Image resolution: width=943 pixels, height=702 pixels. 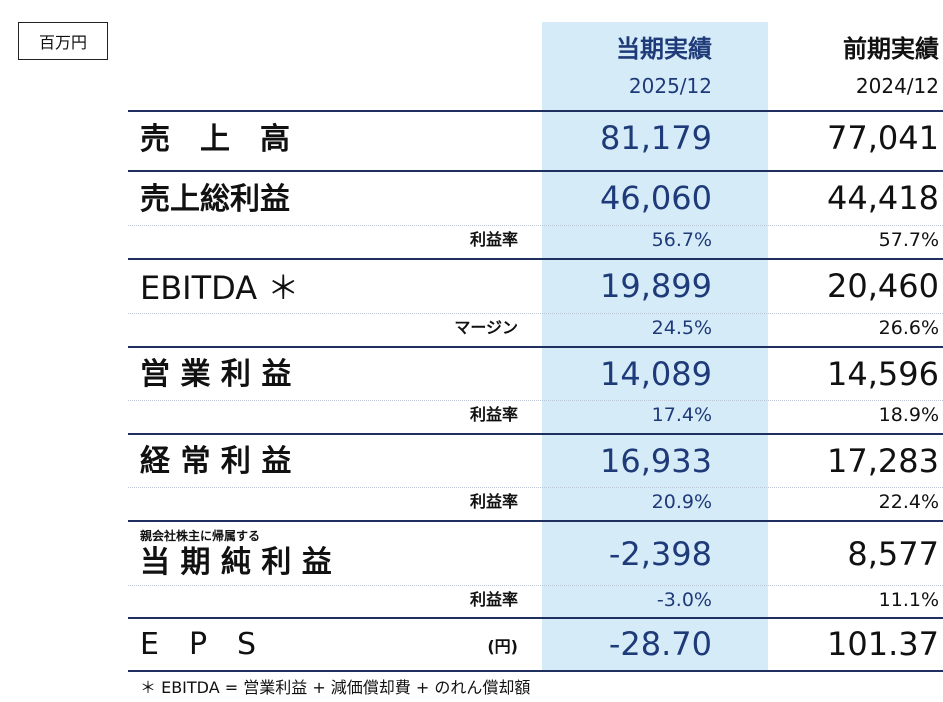 What do you see at coordinates (656, 286) in the screenshot?
I see `ebitda-current-value: 19,899` at bounding box center [656, 286].